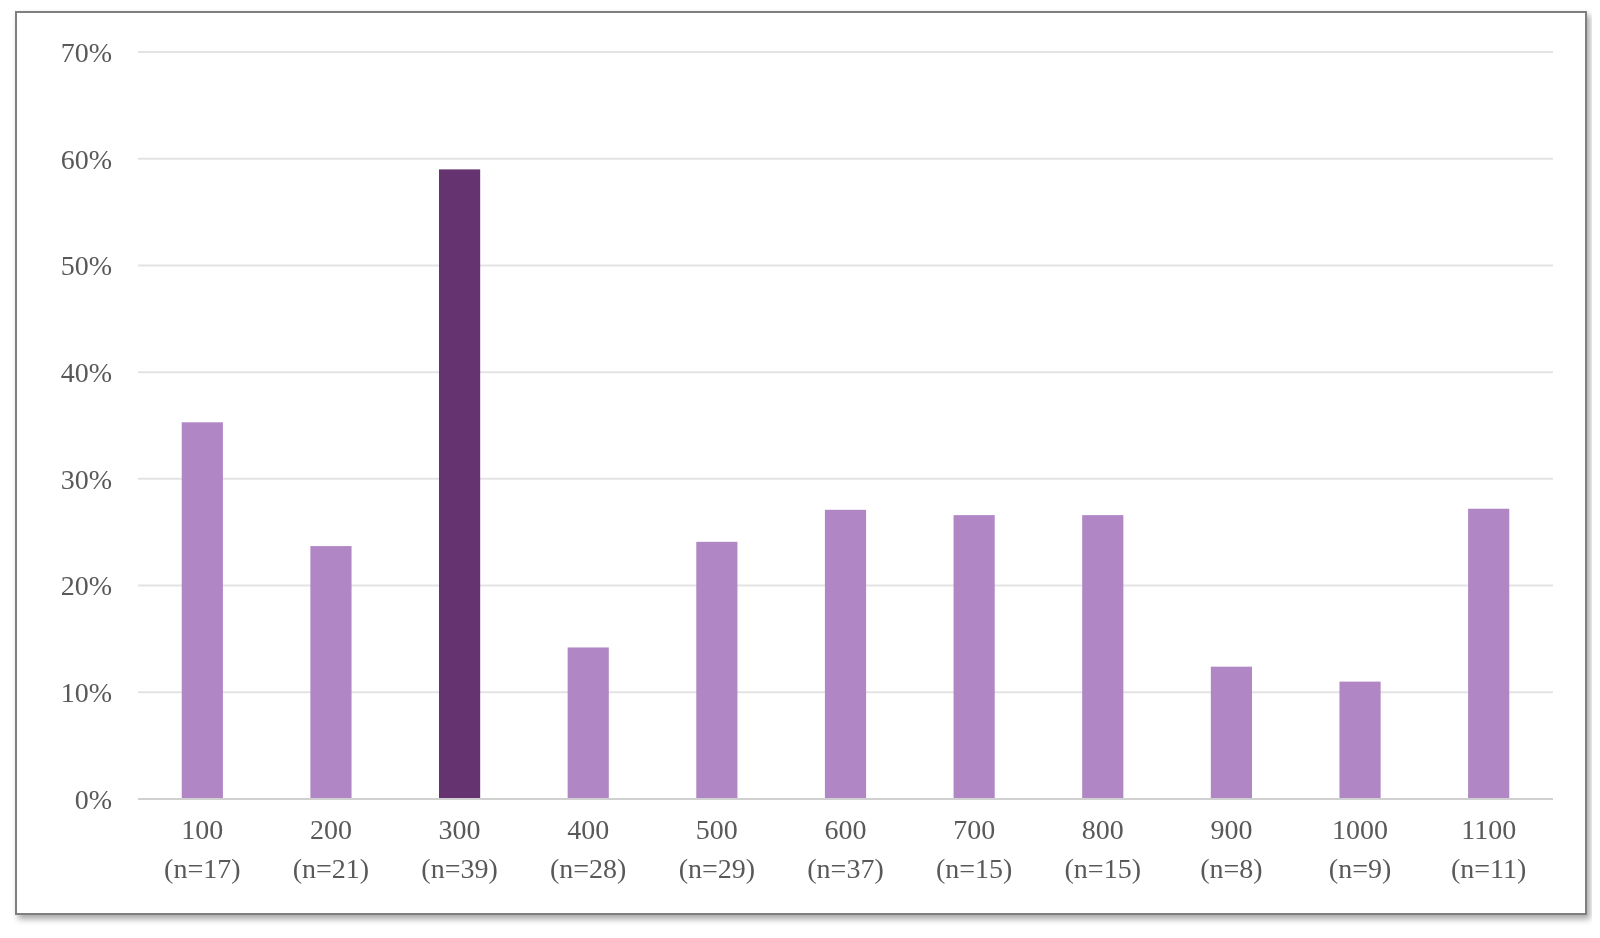 This screenshot has width=1600, height=938. Describe the element at coordinates (93, 799) in the screenshot. I see `y-tick-label: 0%` at that location.